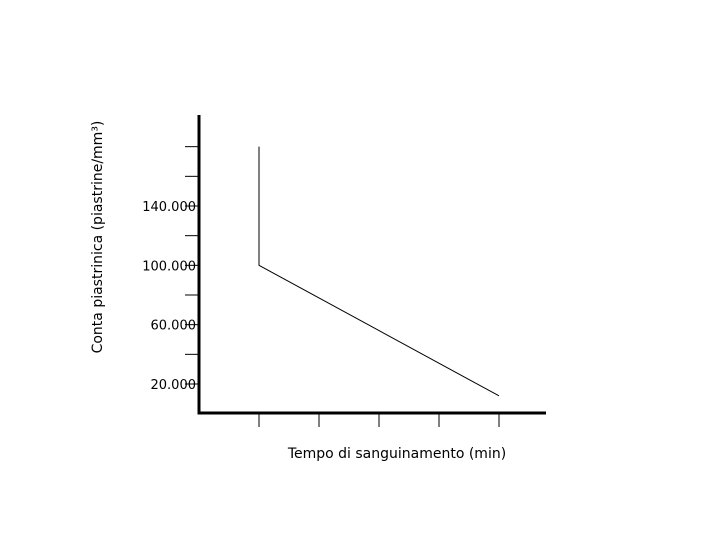 The image size is (720, 540). Describe the element at coordinates (169, 266) in the screenshot. I see `y-tick-label: 100.000` at that location.